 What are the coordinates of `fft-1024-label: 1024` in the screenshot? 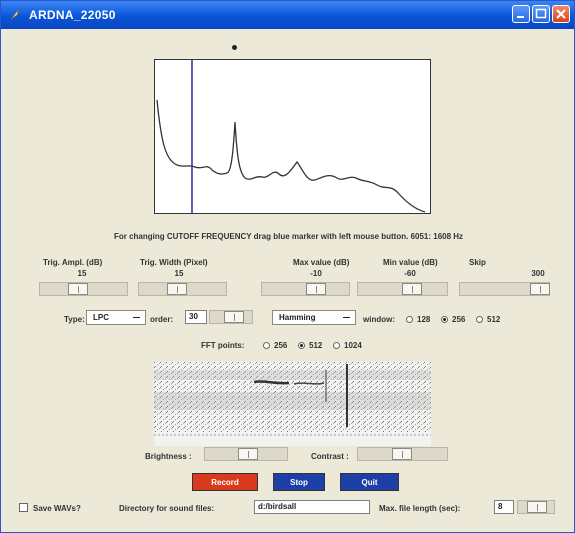 It's located at (353, 345).